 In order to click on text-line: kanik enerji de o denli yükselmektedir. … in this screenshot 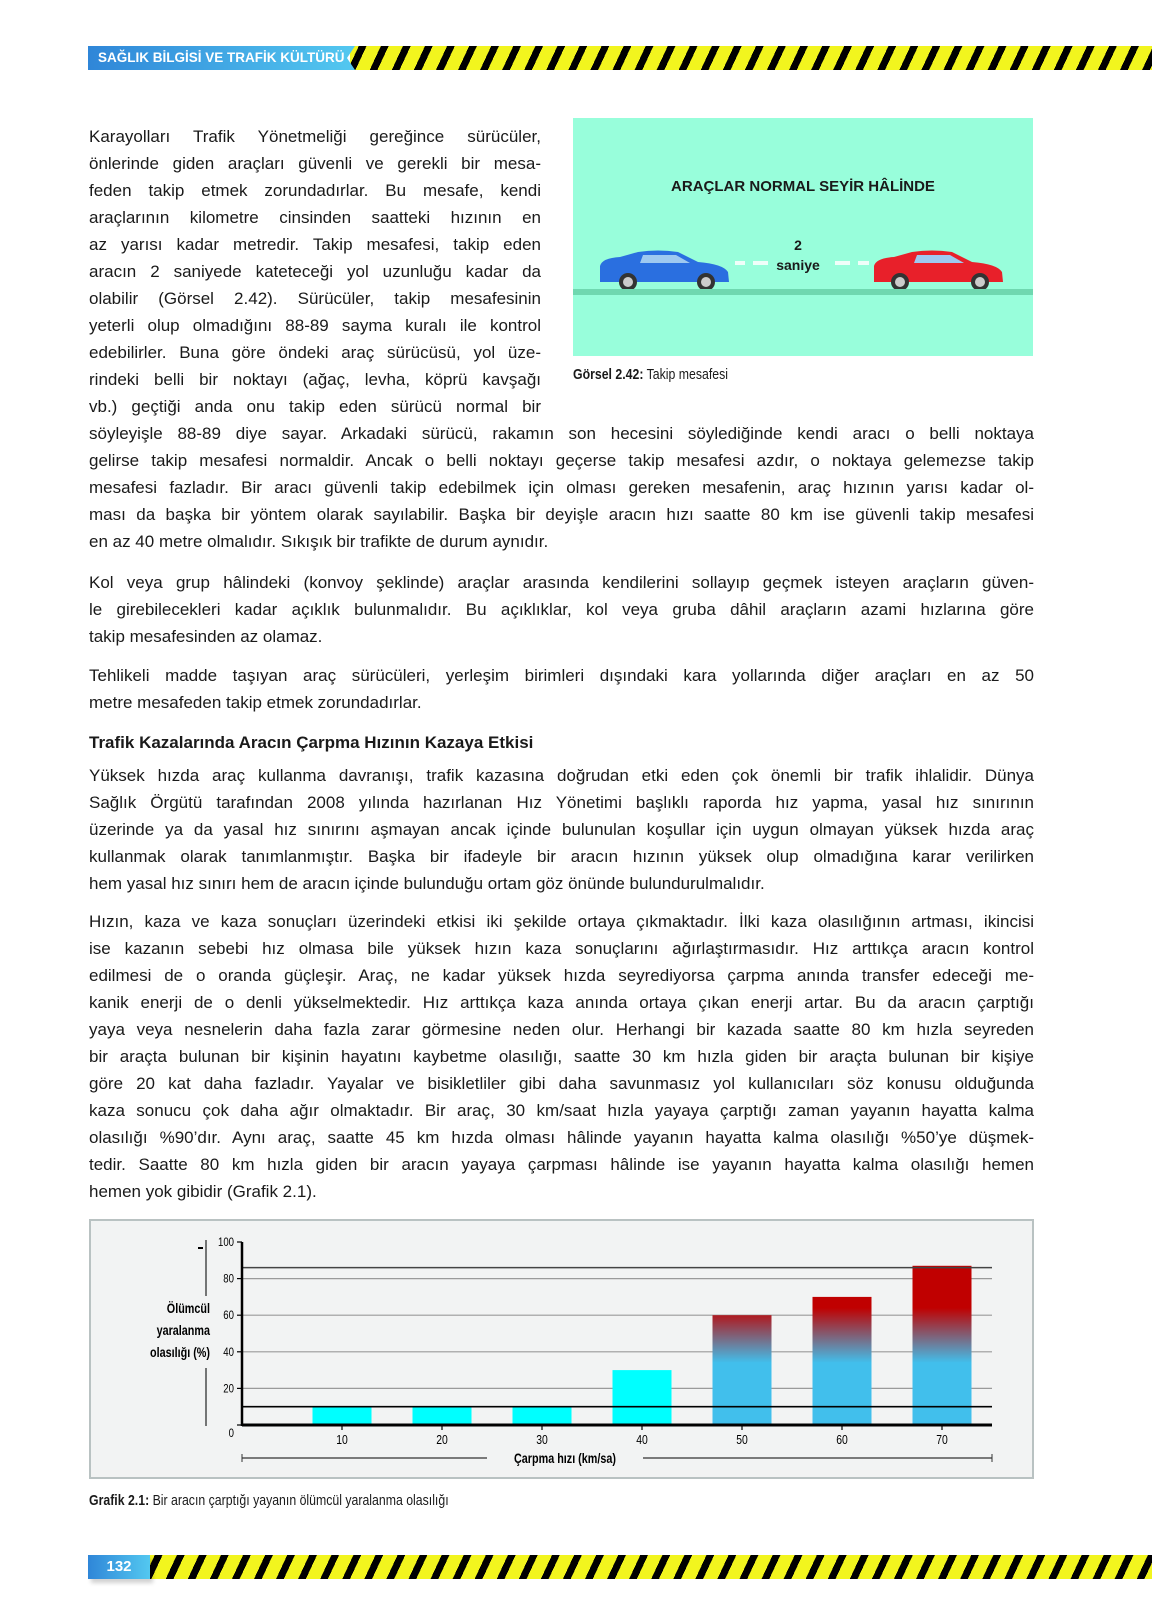, I will do `click(561, 1002)`.